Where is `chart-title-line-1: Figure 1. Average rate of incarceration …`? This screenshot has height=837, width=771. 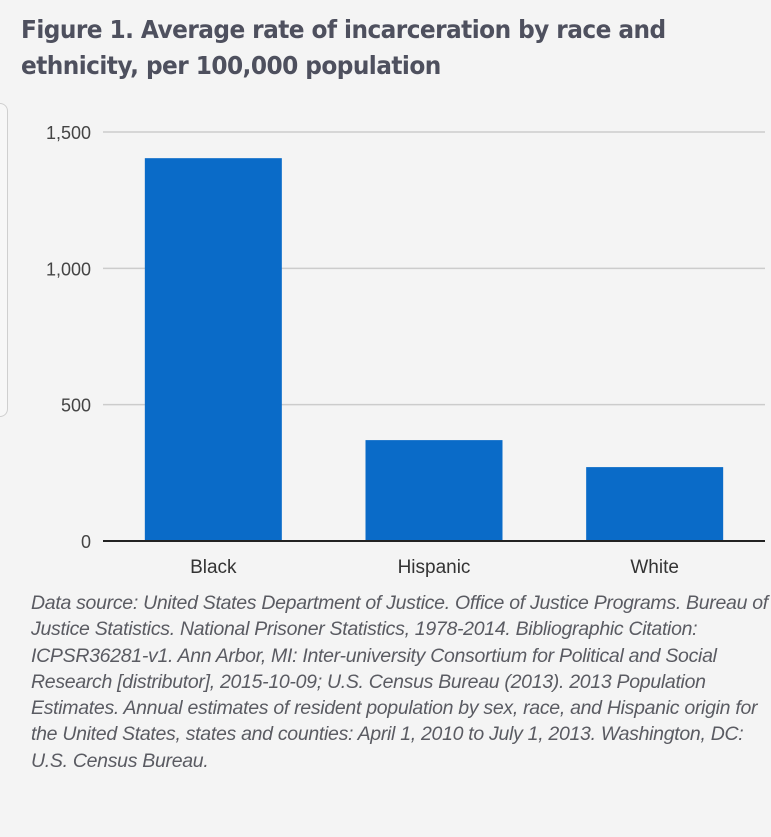 chart-title-line-1: Figure 1. Average rate of incarceration … is located at coordinates (343, 29).